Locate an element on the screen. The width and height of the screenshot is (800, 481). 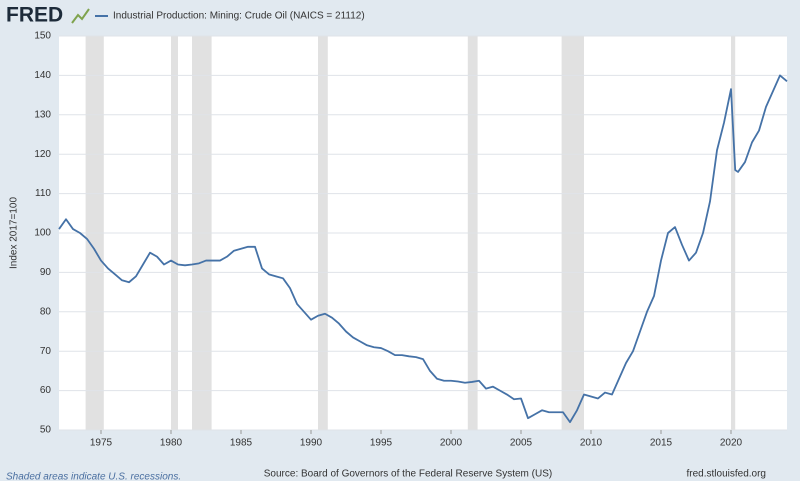
y-tick-label: 60 is located at coordinates (46, 390).